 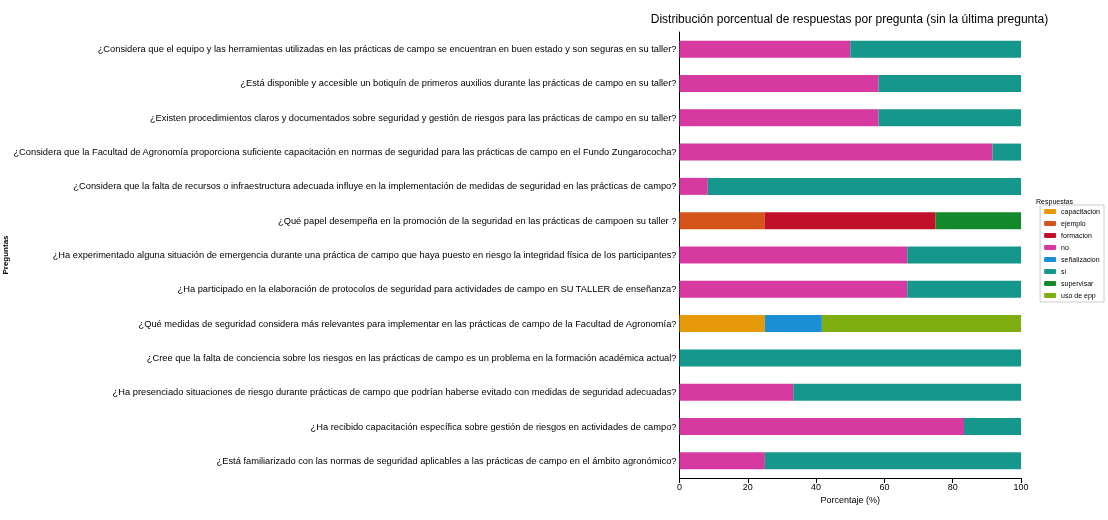 I want to click on x-tick-label: 80, so click(x=952, y=486).